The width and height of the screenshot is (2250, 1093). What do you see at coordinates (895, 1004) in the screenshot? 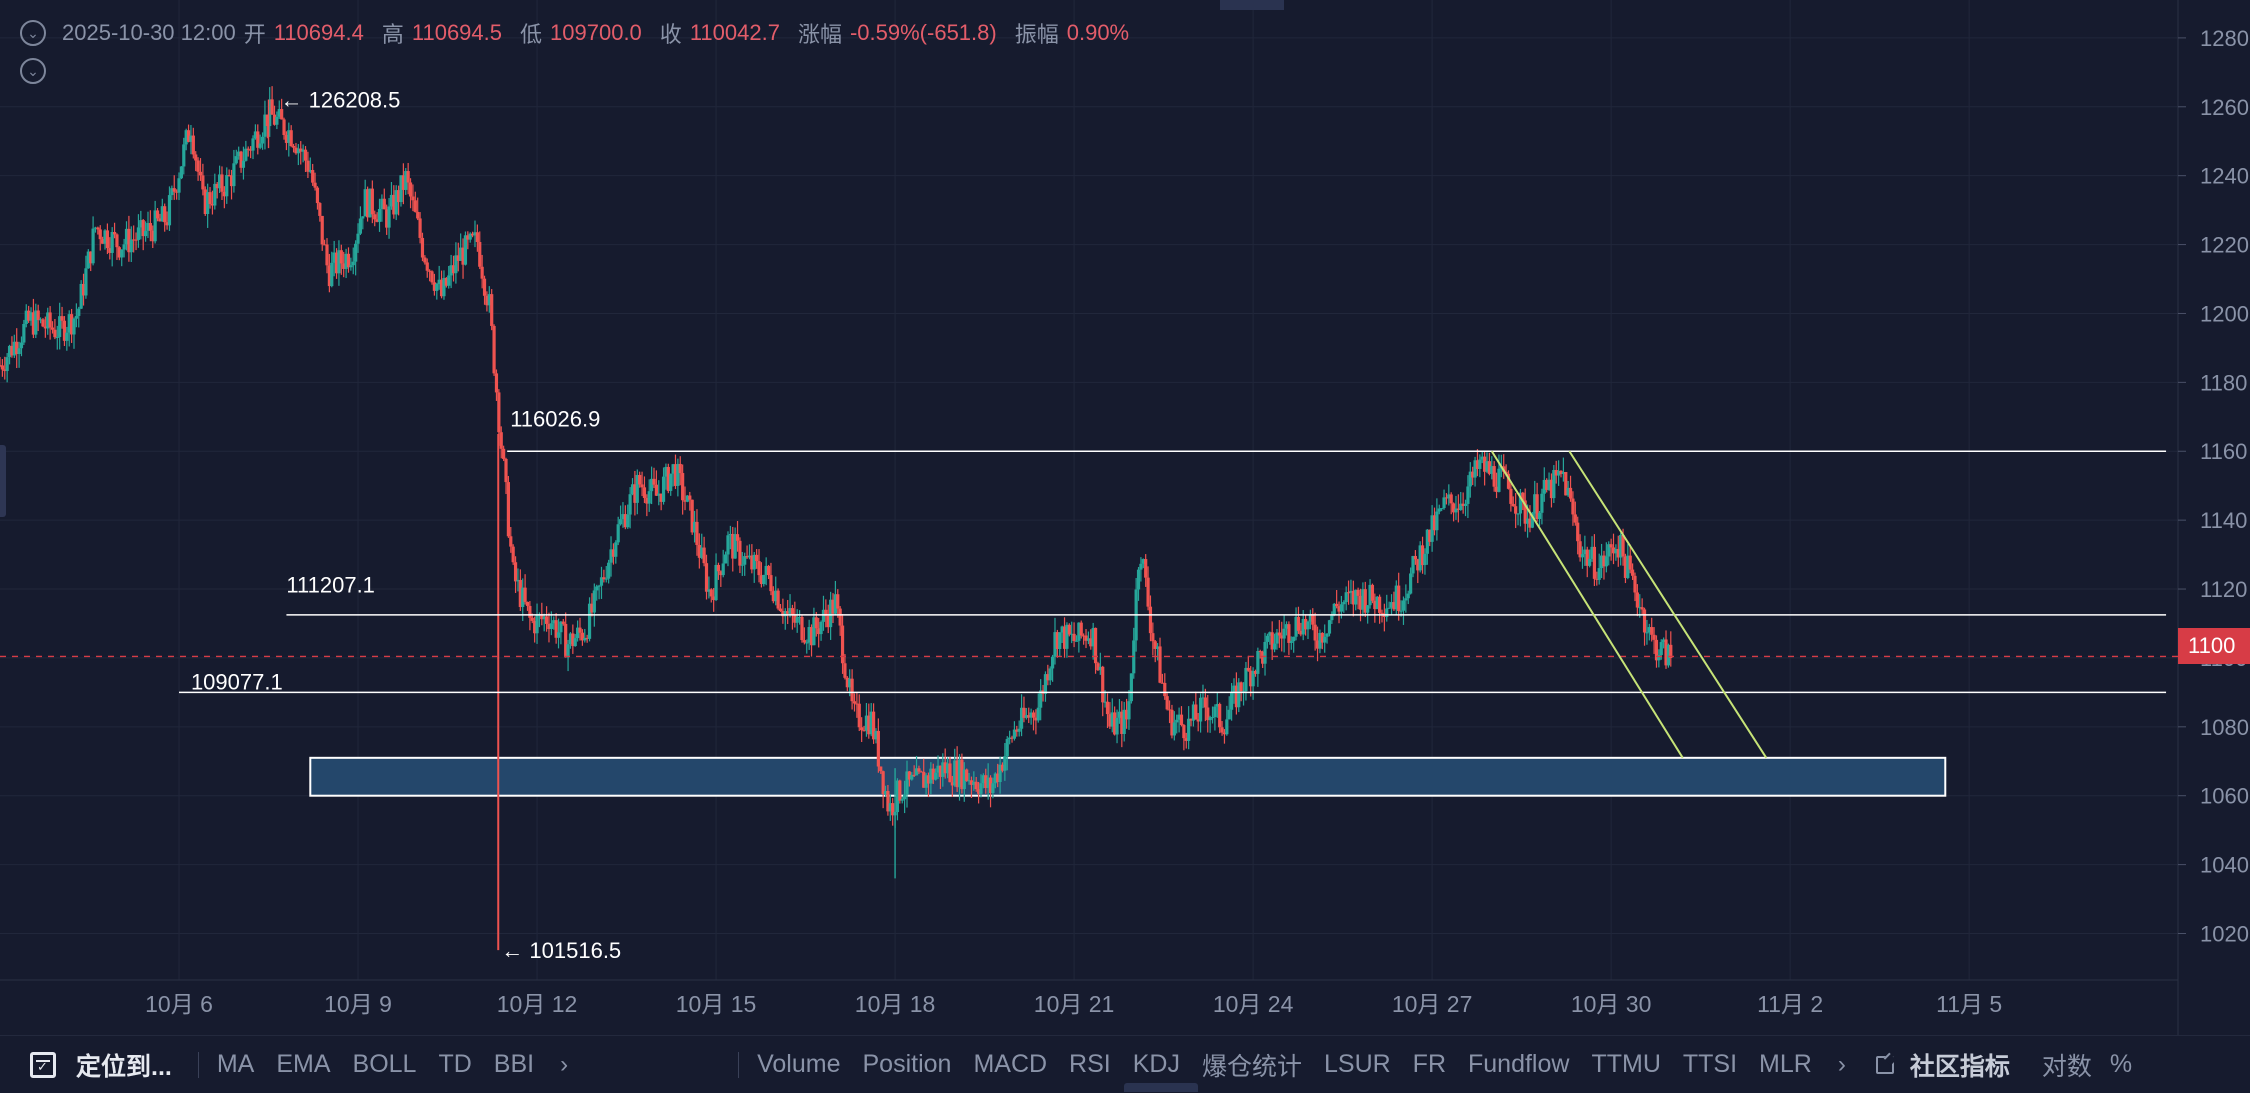
I see `x-tick-label: 10月 18` at bounding box center [895, 1004].